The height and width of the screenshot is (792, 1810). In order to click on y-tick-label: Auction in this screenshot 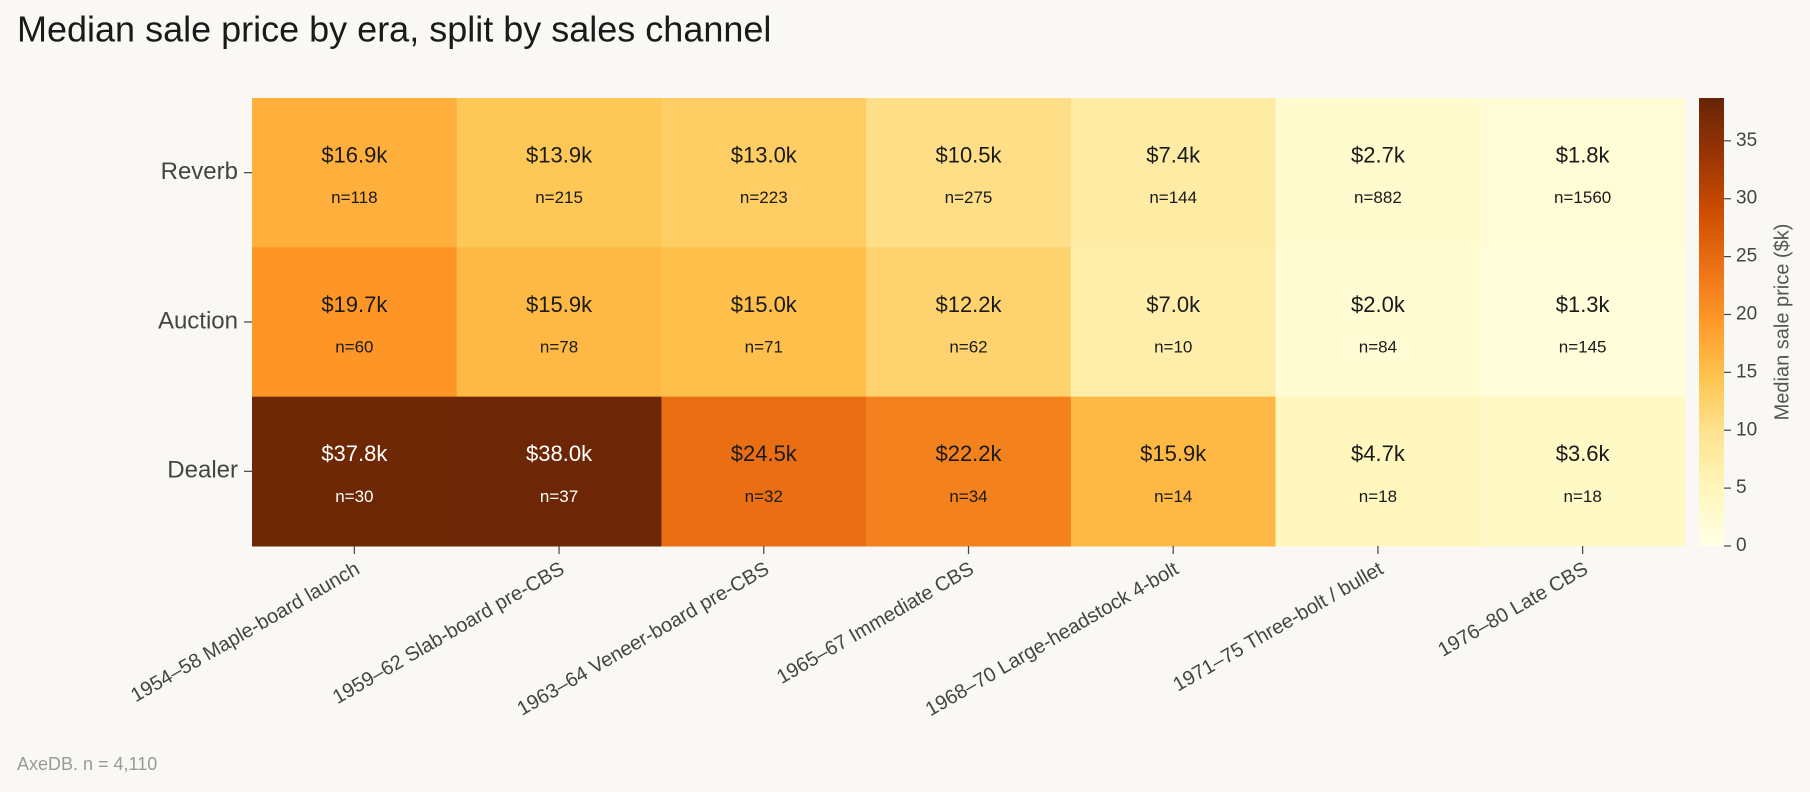, I will do `click(198, 320)`.